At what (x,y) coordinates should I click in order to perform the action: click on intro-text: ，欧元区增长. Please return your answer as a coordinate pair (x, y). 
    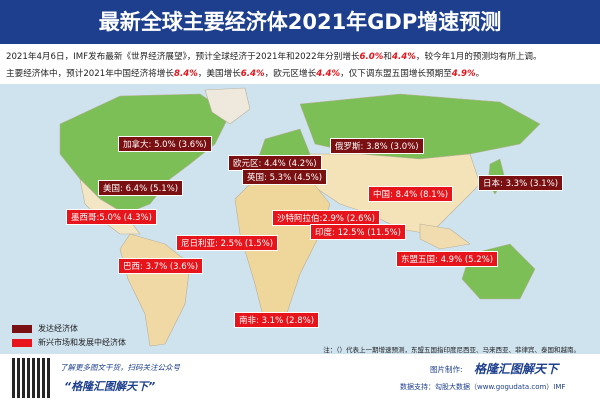
    Looking at the image, I should click on (290, 74).